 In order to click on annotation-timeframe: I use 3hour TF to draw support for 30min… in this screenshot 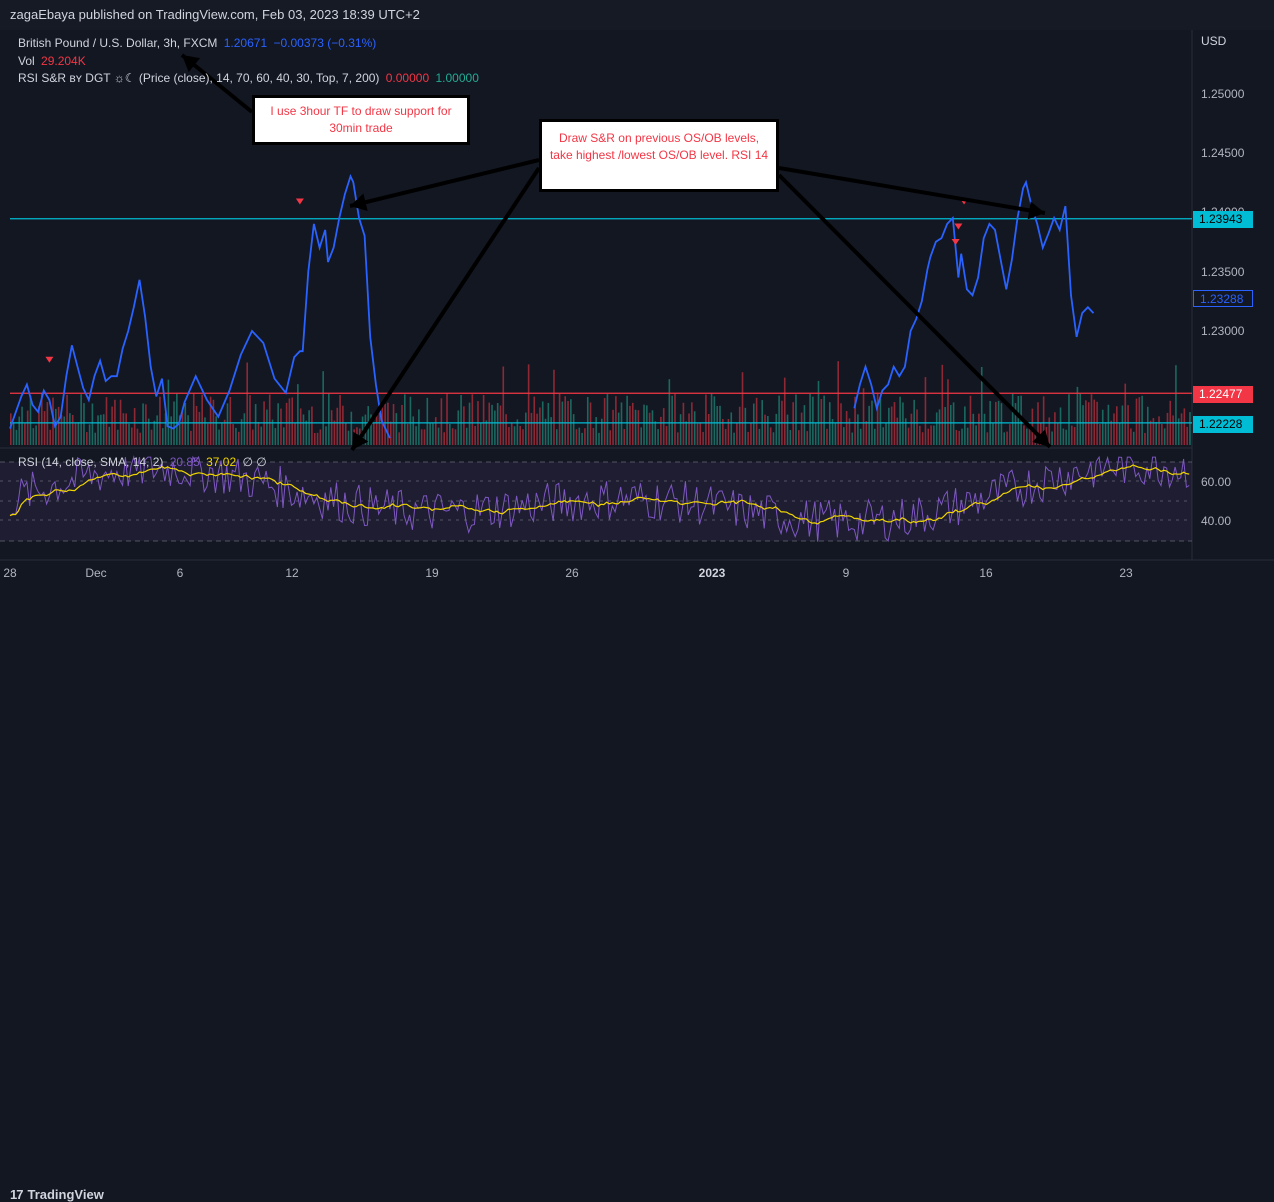, I will do `click(361, 120)`.